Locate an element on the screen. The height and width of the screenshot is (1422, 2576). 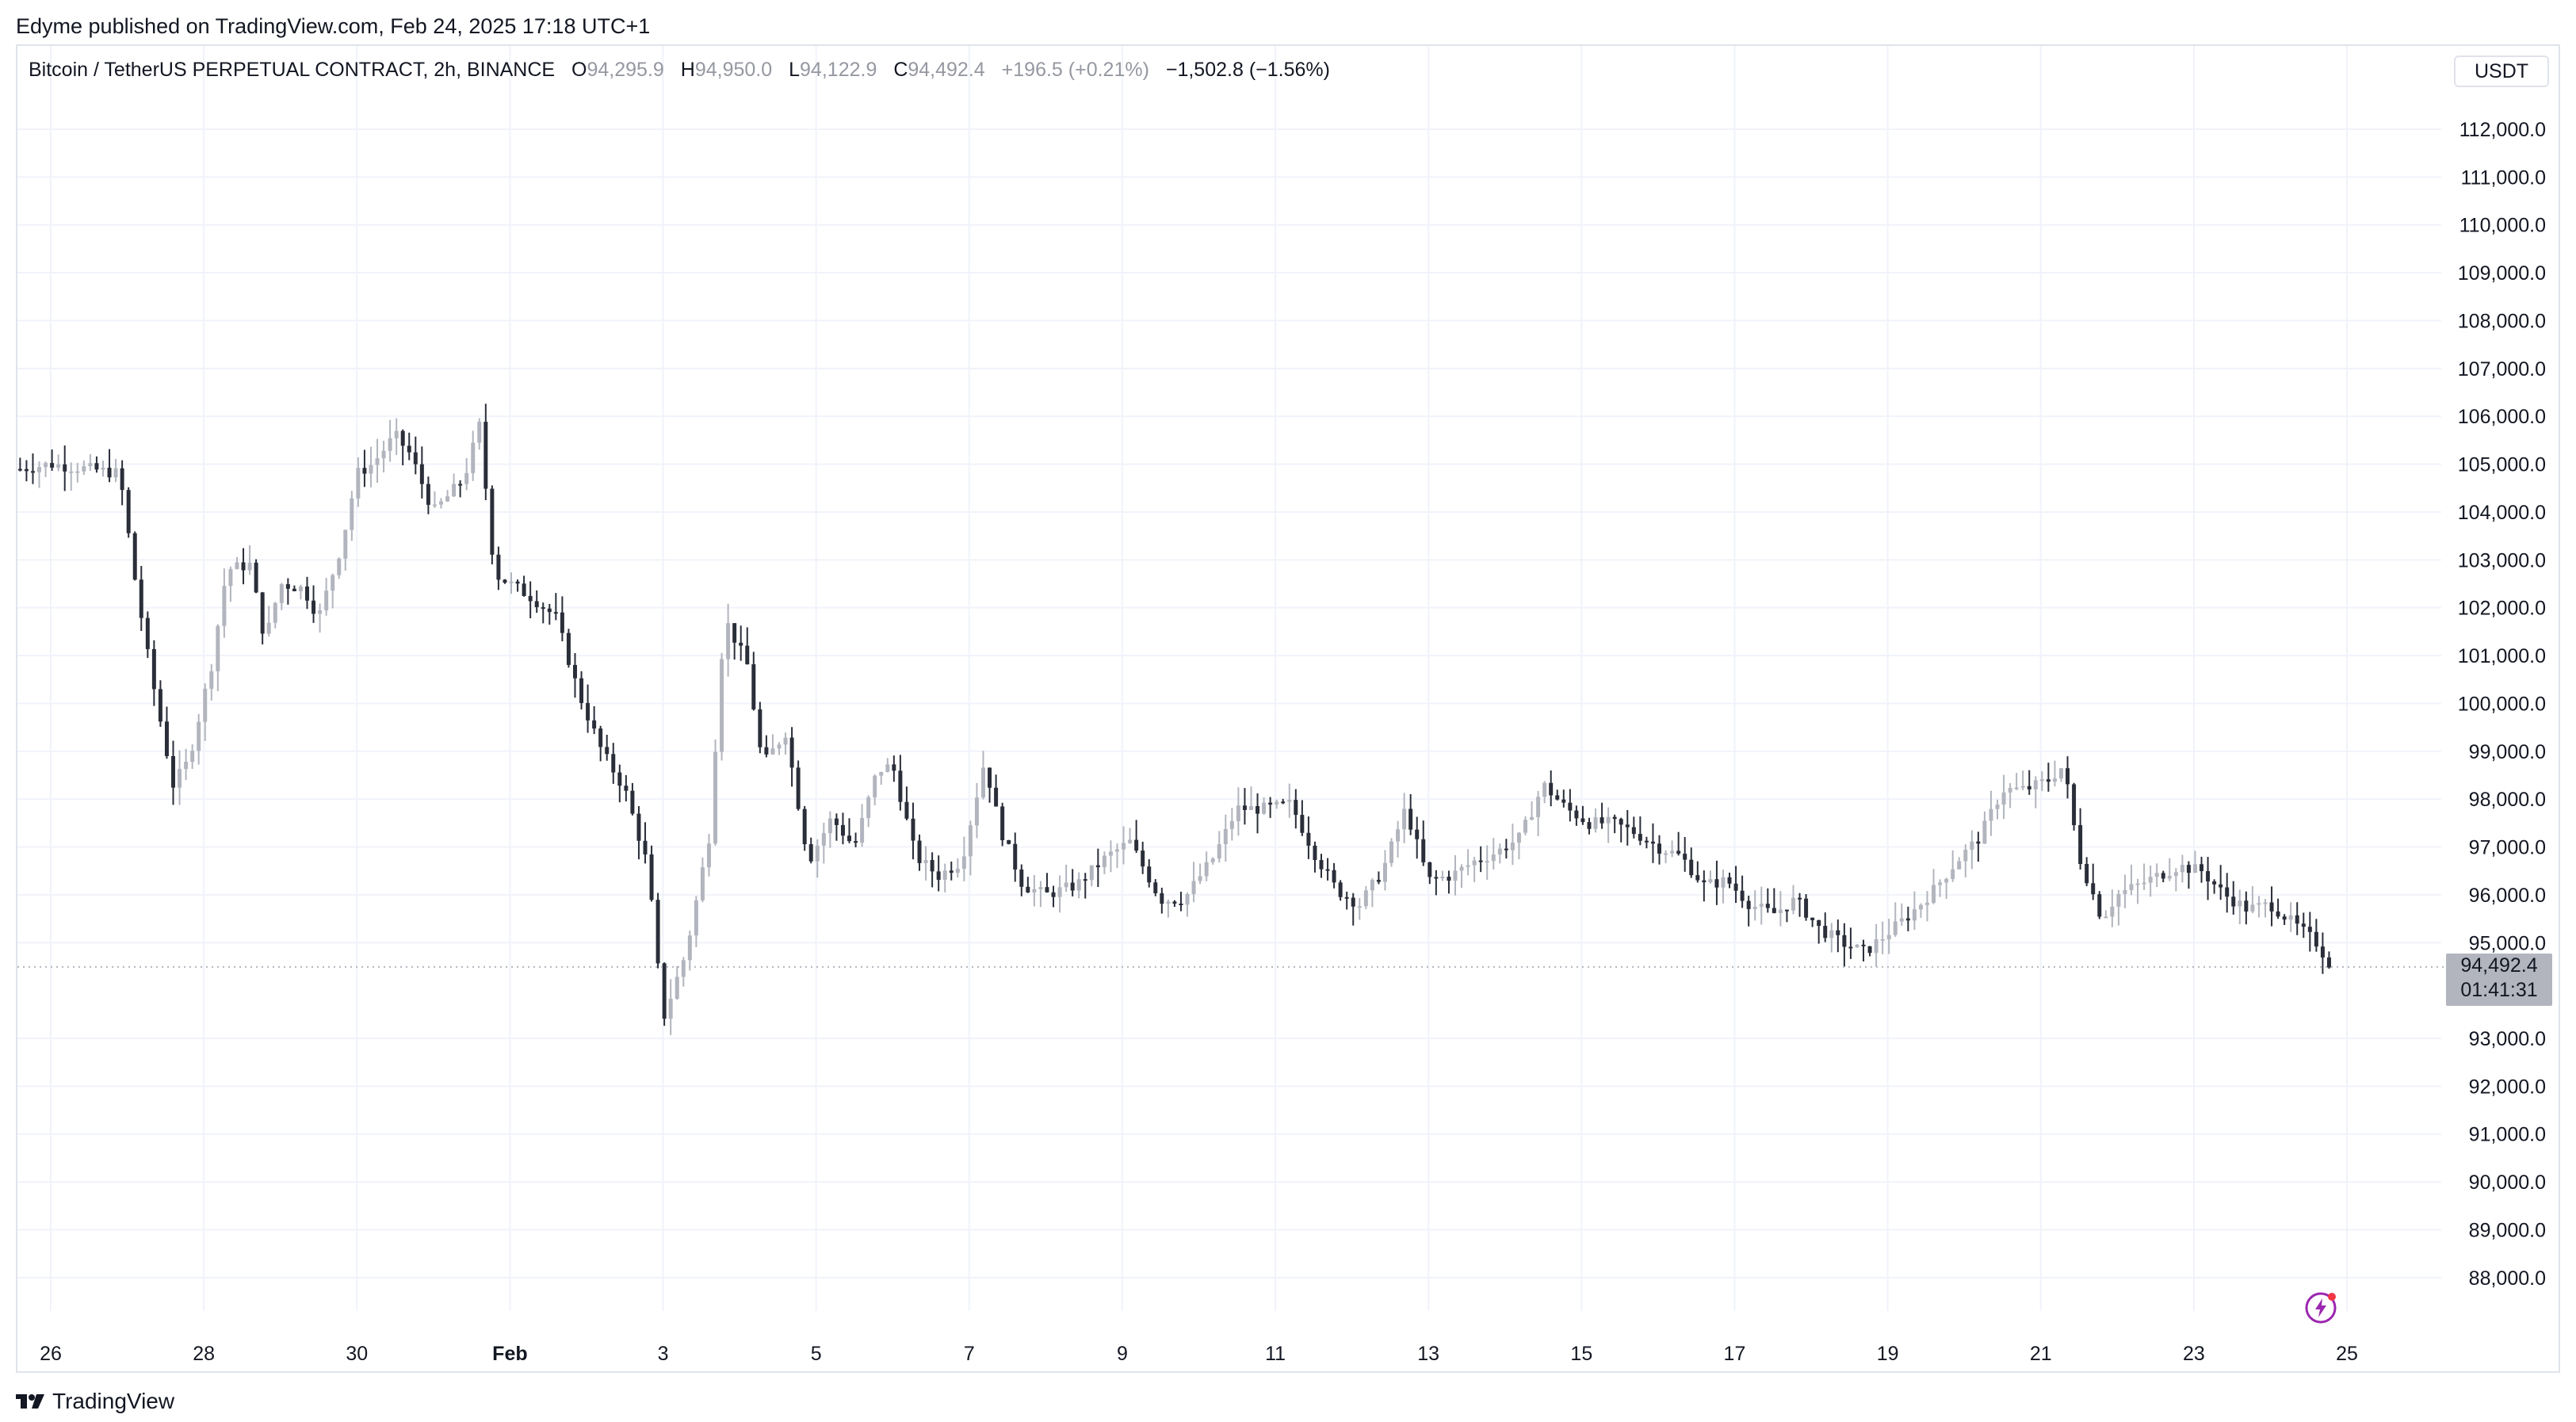
y-tick-label: 89,000.0 is located at coordinates (2507, 1230).